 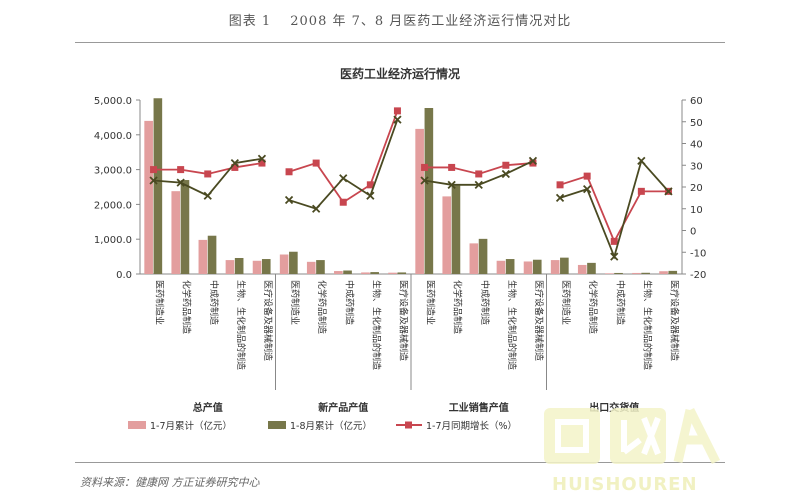 What do you see at coordinates (479, 407) in the screenshot?
I see `group-label: 工业销售产值` at bounding box center [479, 407].